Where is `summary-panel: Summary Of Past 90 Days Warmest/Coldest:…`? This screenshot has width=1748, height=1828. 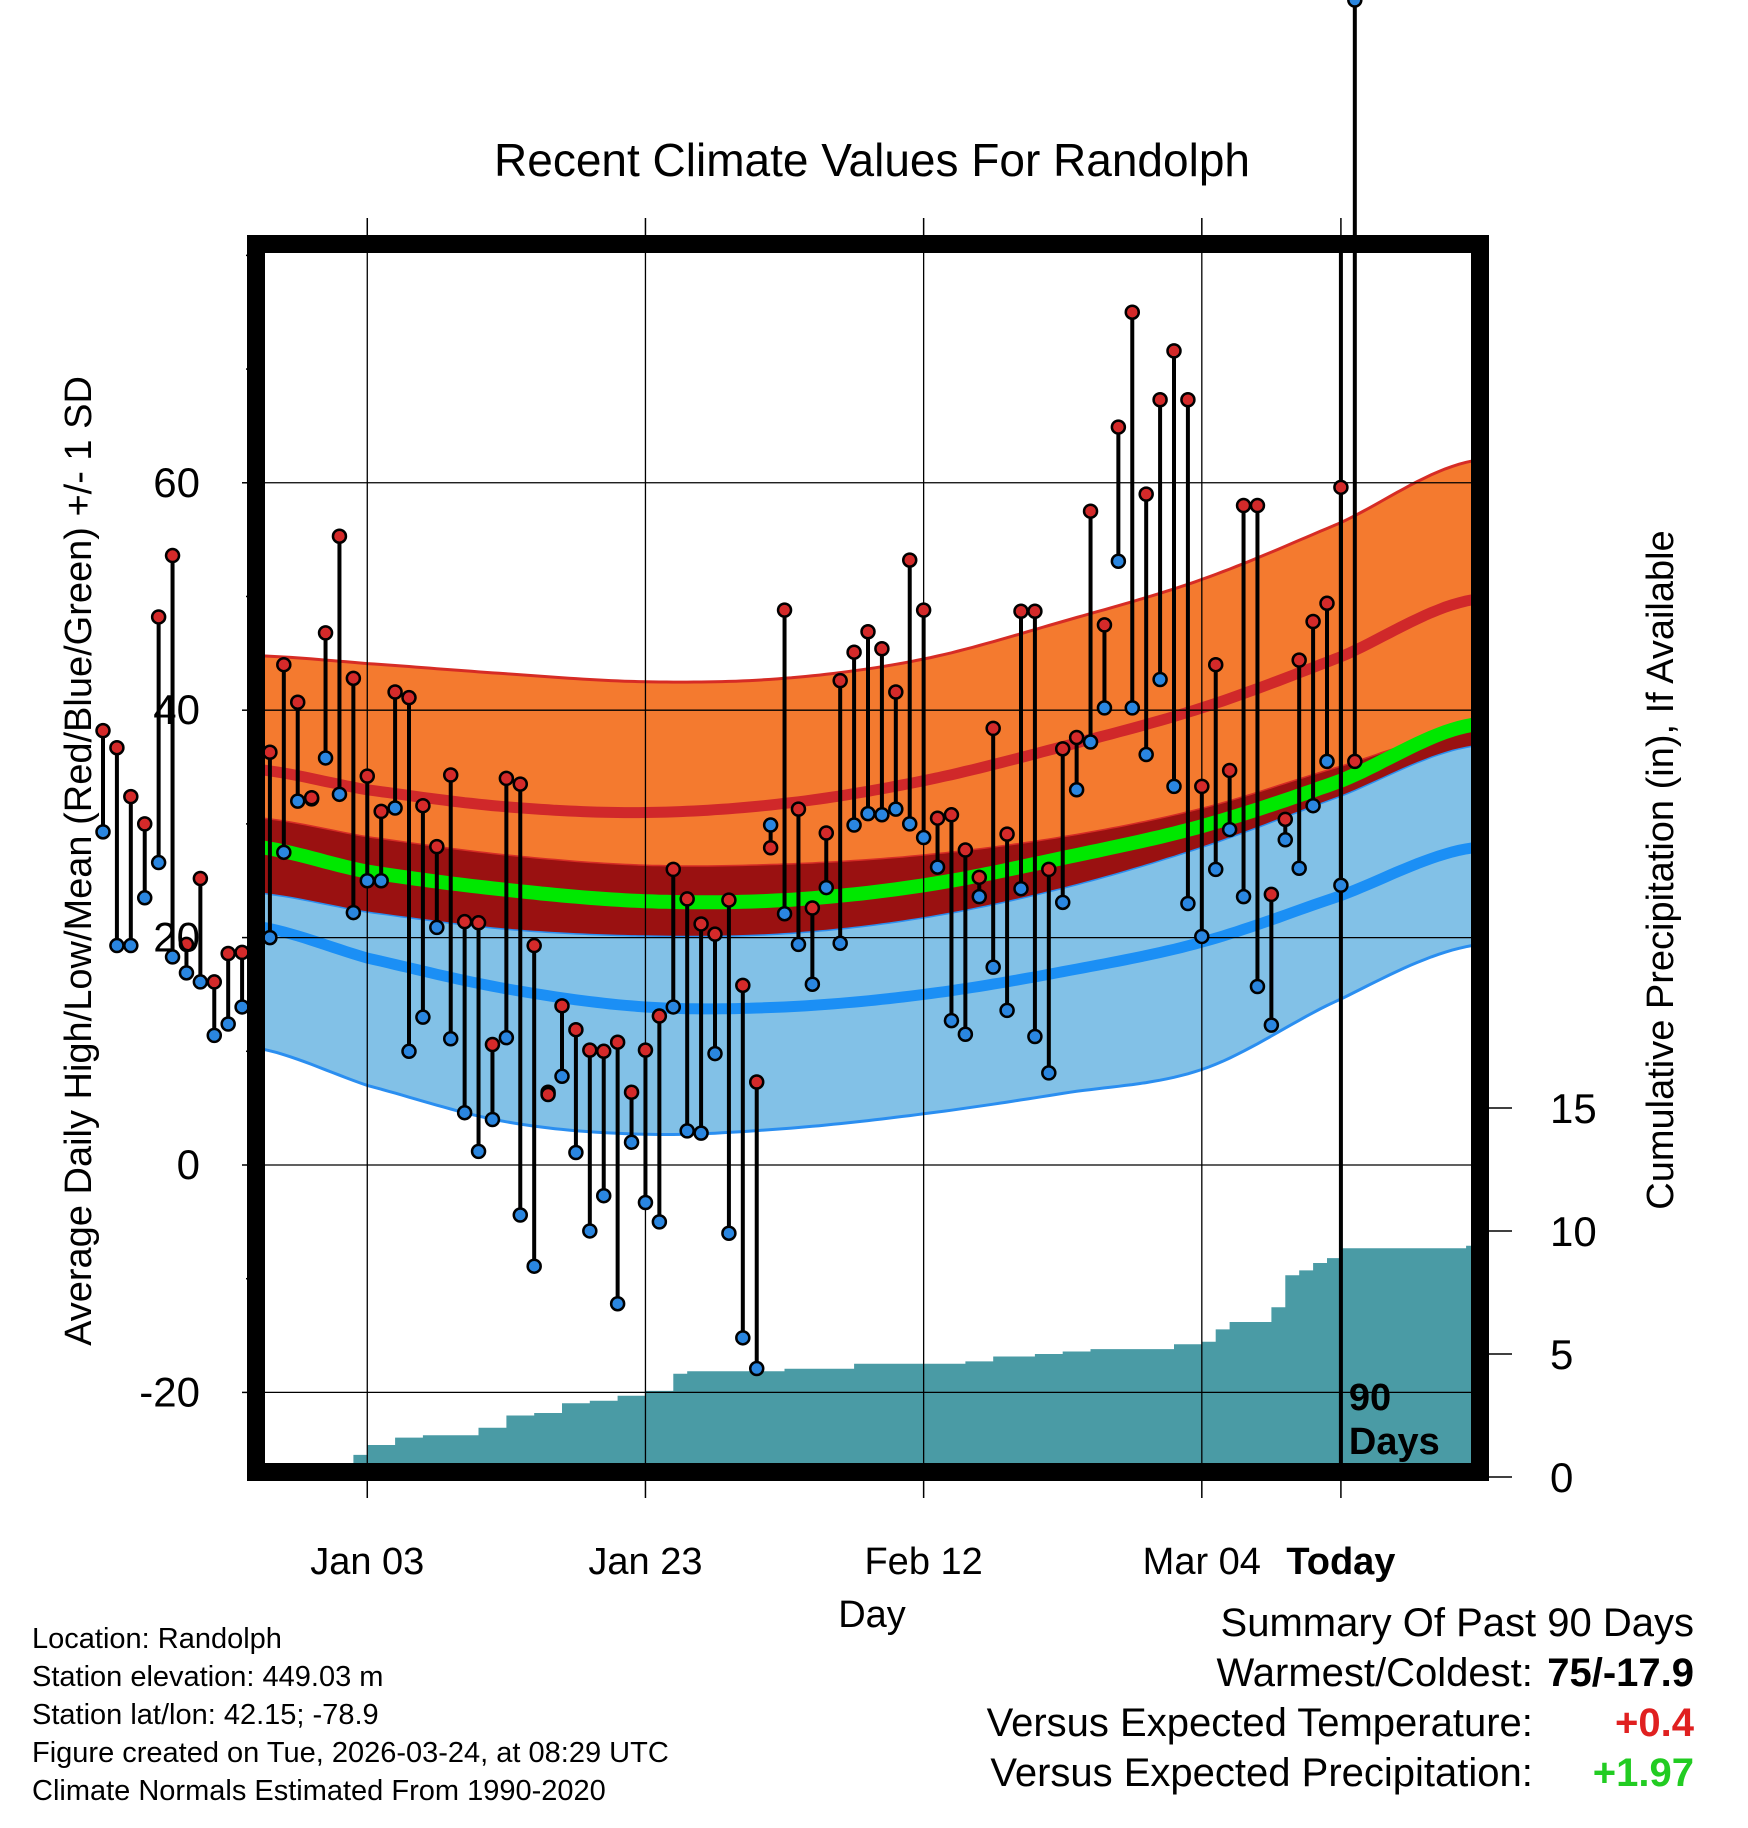
summary-panel: Summary Of Past 90 Days Warmest/Coldest:… is located at coordinates (1340, 1698).